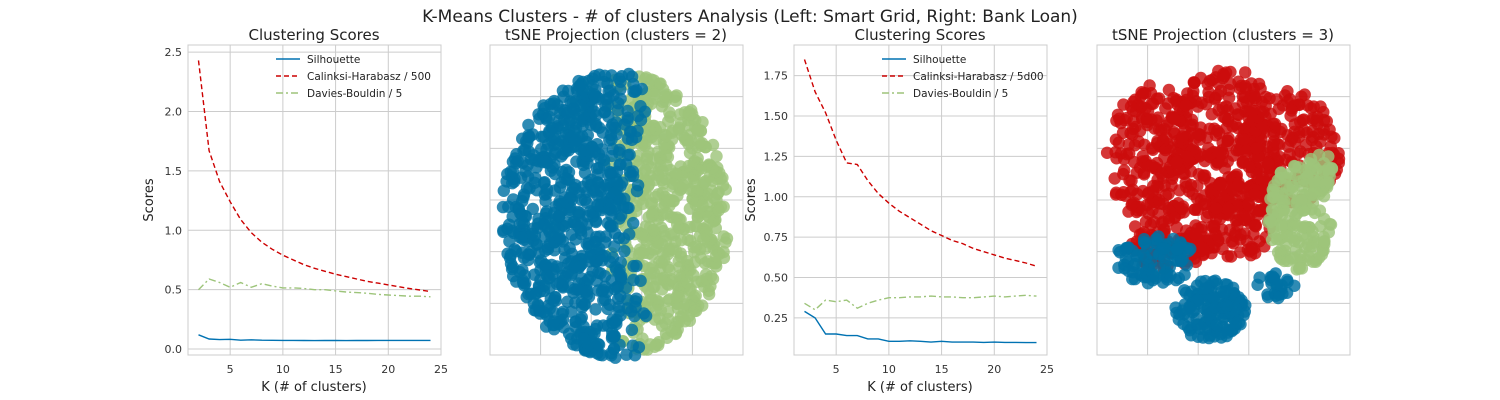 Image resolution: width=1500 pixels, height=400 pixels. Describe the element at coordinates (939, 60) in the screenshot. I see `legend-label: Silhouette` at that location.